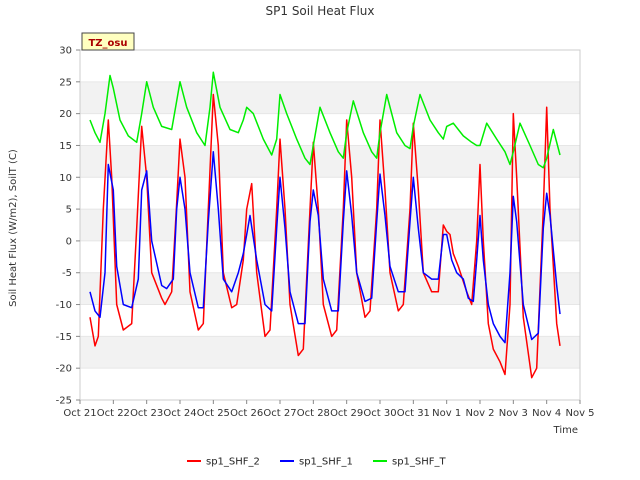 The width and height of the screenshot is (640, 480). I want to click on y-tick-label: 5, so click(69, 210).